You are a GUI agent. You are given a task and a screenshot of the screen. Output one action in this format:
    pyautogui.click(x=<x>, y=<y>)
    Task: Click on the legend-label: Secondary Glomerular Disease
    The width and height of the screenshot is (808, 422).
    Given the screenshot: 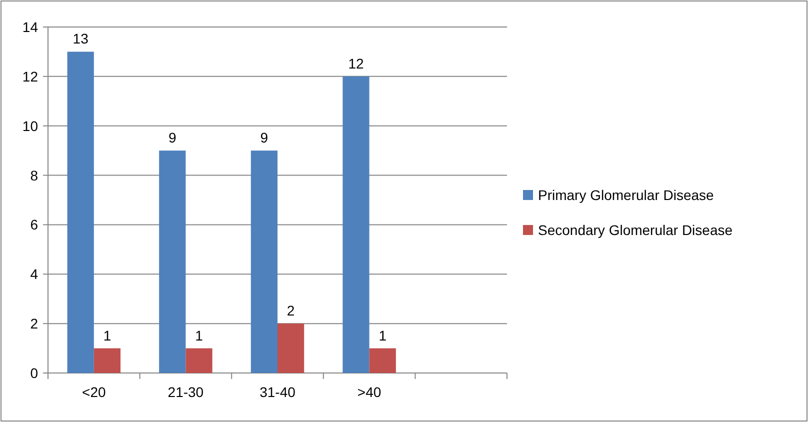 What is the action you would take?
    pyautogui.click(x=635, y=230)
    